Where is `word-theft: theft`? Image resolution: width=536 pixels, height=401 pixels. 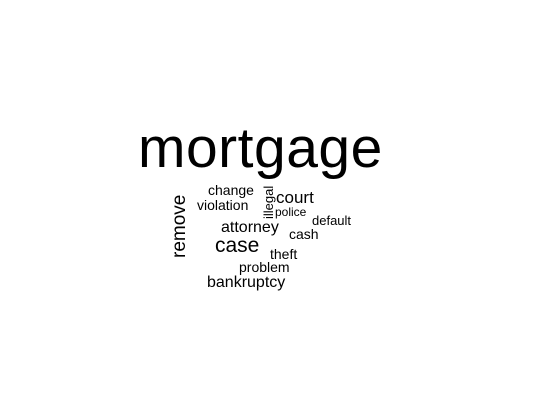
word-theft: theft is located at coordinates (284, 254).